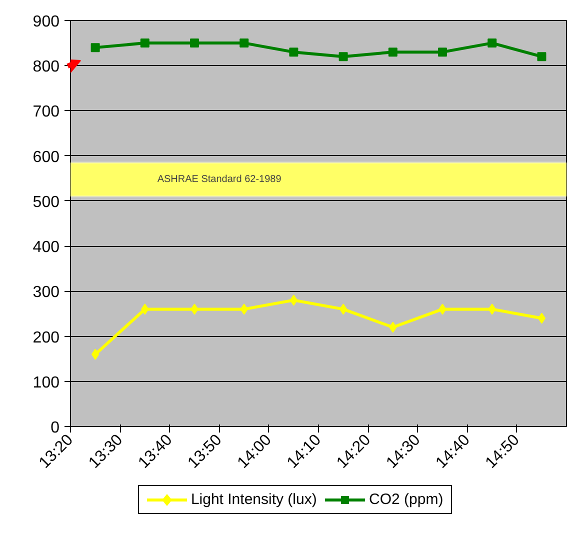  I want to click on y-tick-label: 200, so click(46, 337).